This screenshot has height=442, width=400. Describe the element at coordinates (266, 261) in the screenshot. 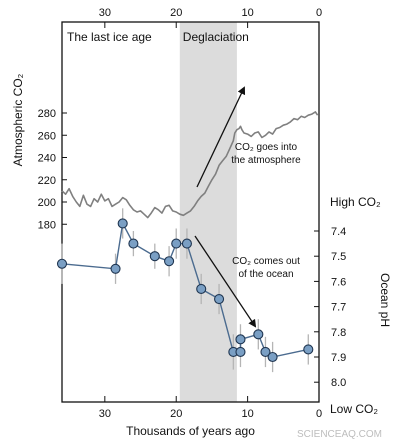

I see `annotation-co2-out-of-ocean-line1: CO₂ comes out` at that location.